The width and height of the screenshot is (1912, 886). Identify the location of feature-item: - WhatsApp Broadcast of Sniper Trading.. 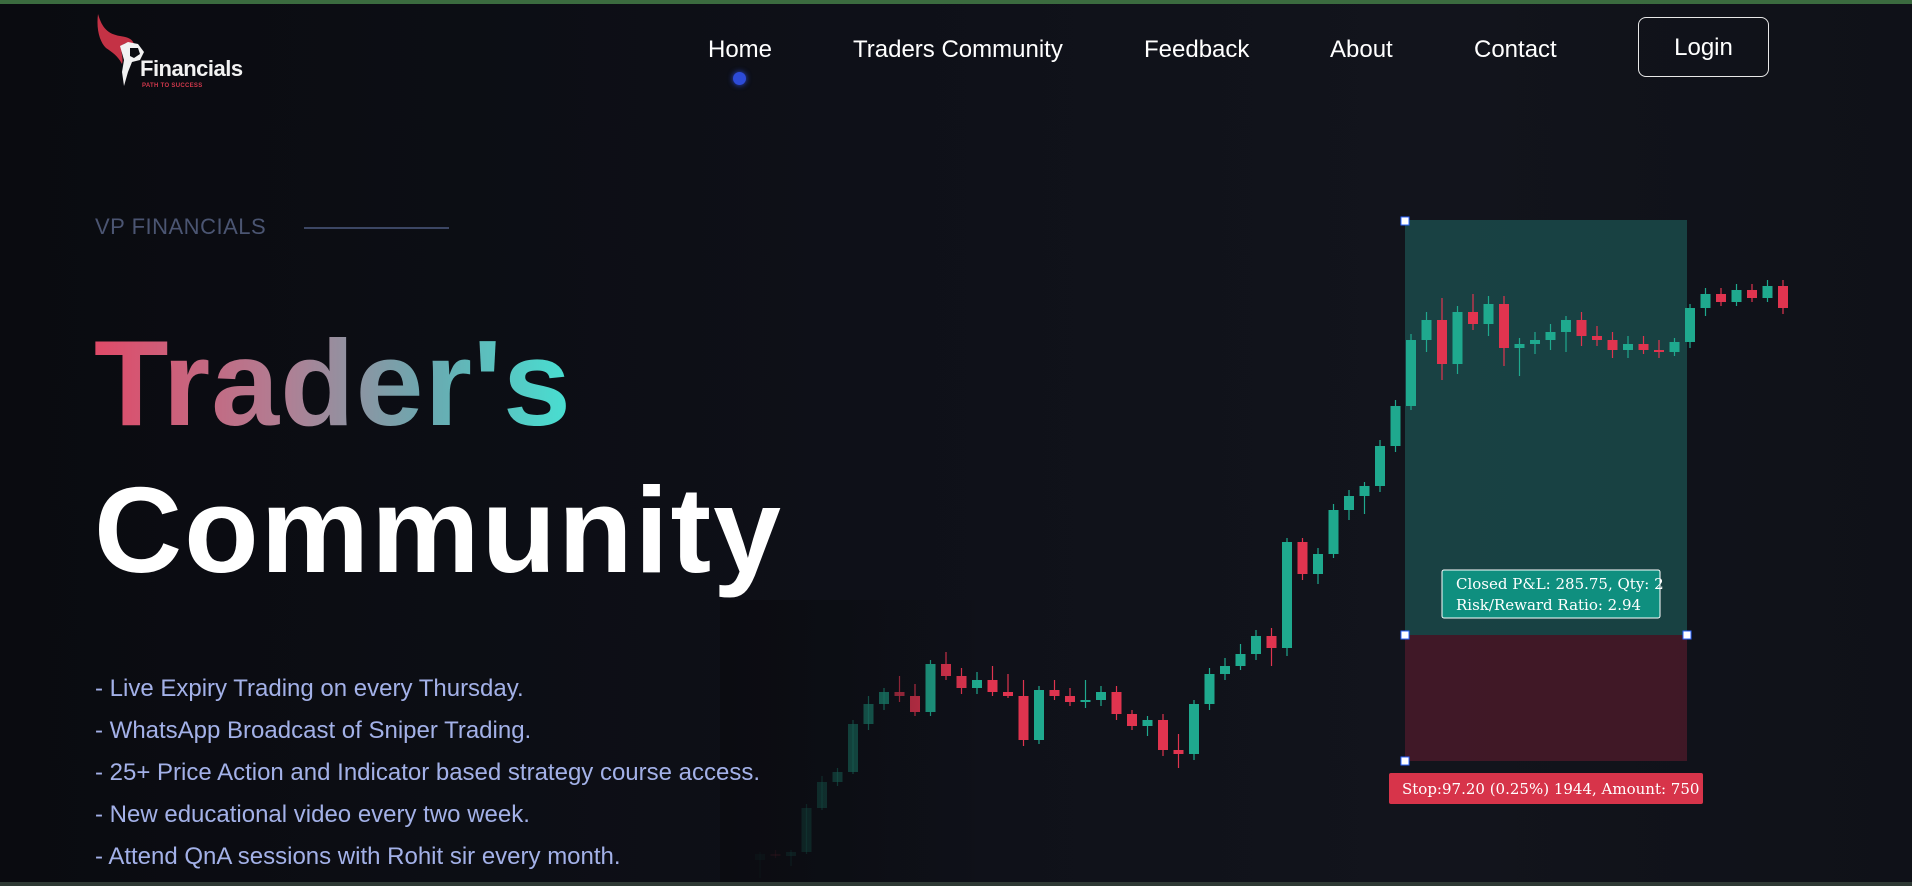
(313, 730).